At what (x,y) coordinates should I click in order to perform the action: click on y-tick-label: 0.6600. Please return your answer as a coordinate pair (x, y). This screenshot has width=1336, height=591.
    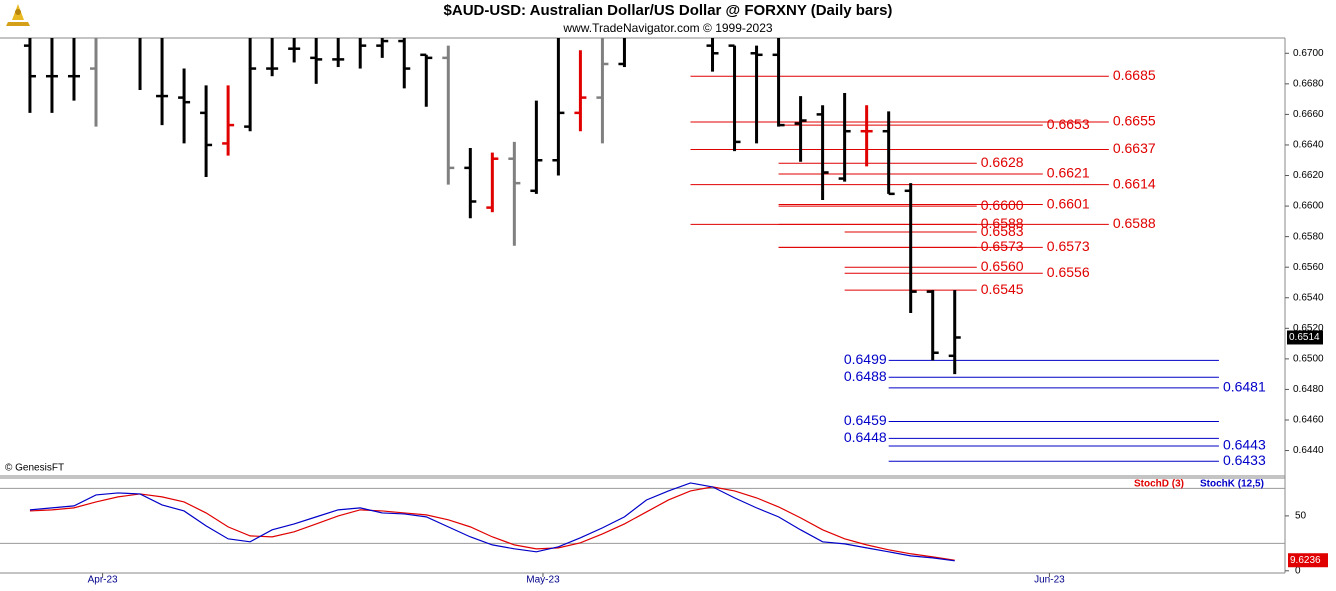
    Looking at the image, I should click on (1308, 206).